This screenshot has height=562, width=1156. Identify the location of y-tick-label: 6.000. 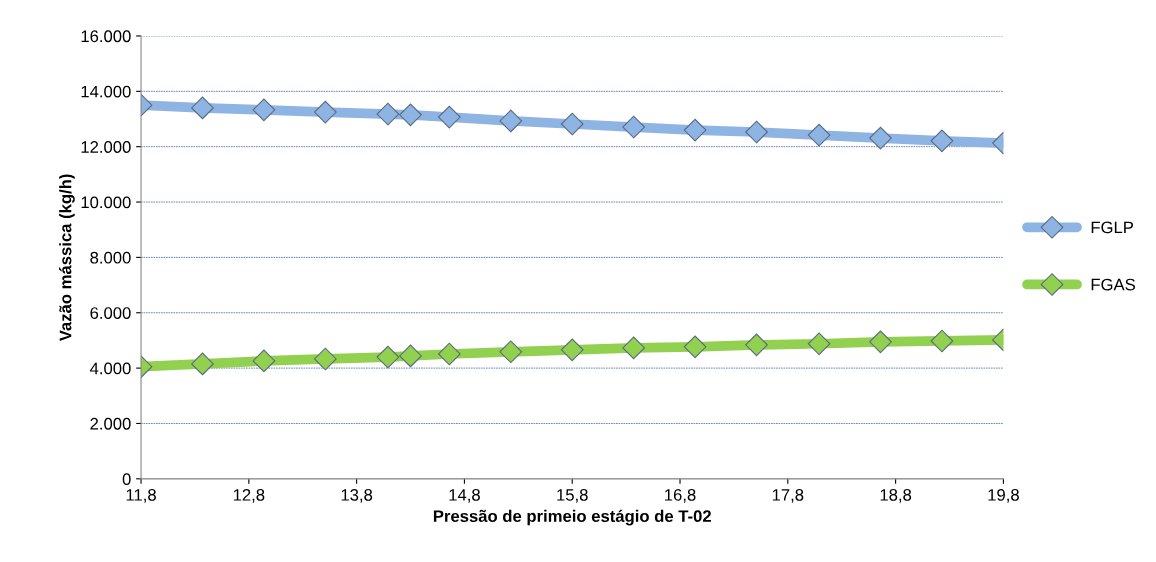
(110, 313).